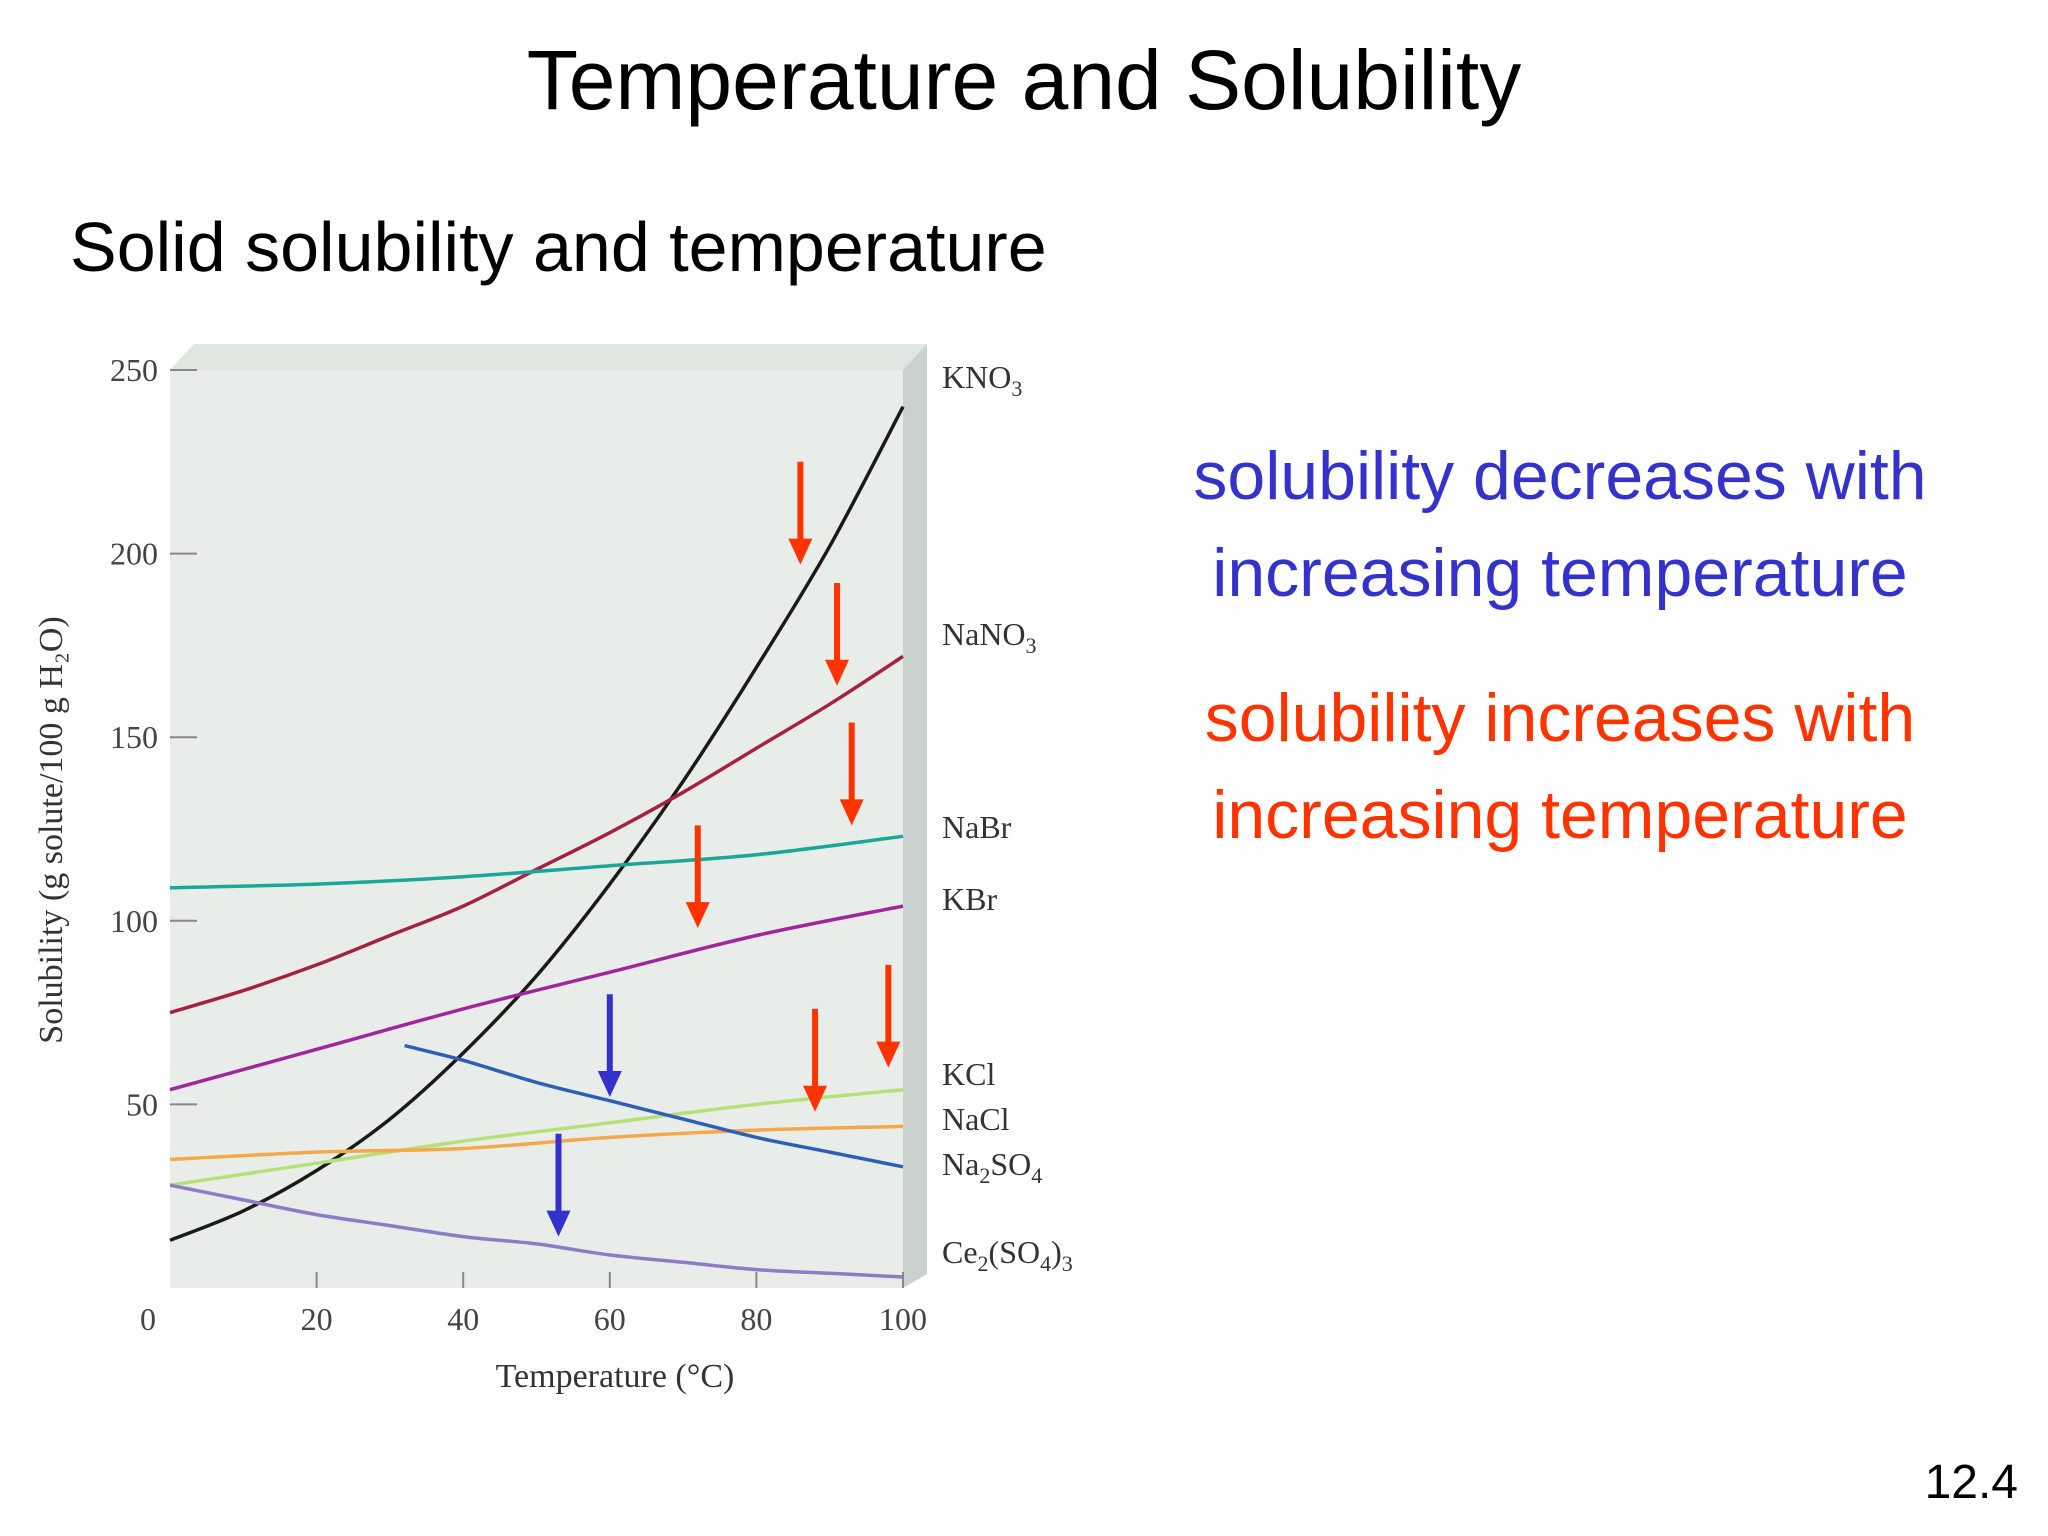 The width and height of the screenshot is (2048, 1536). I want to click on slide-subtitle: Solid solubility and temperature, so click(558, 247).